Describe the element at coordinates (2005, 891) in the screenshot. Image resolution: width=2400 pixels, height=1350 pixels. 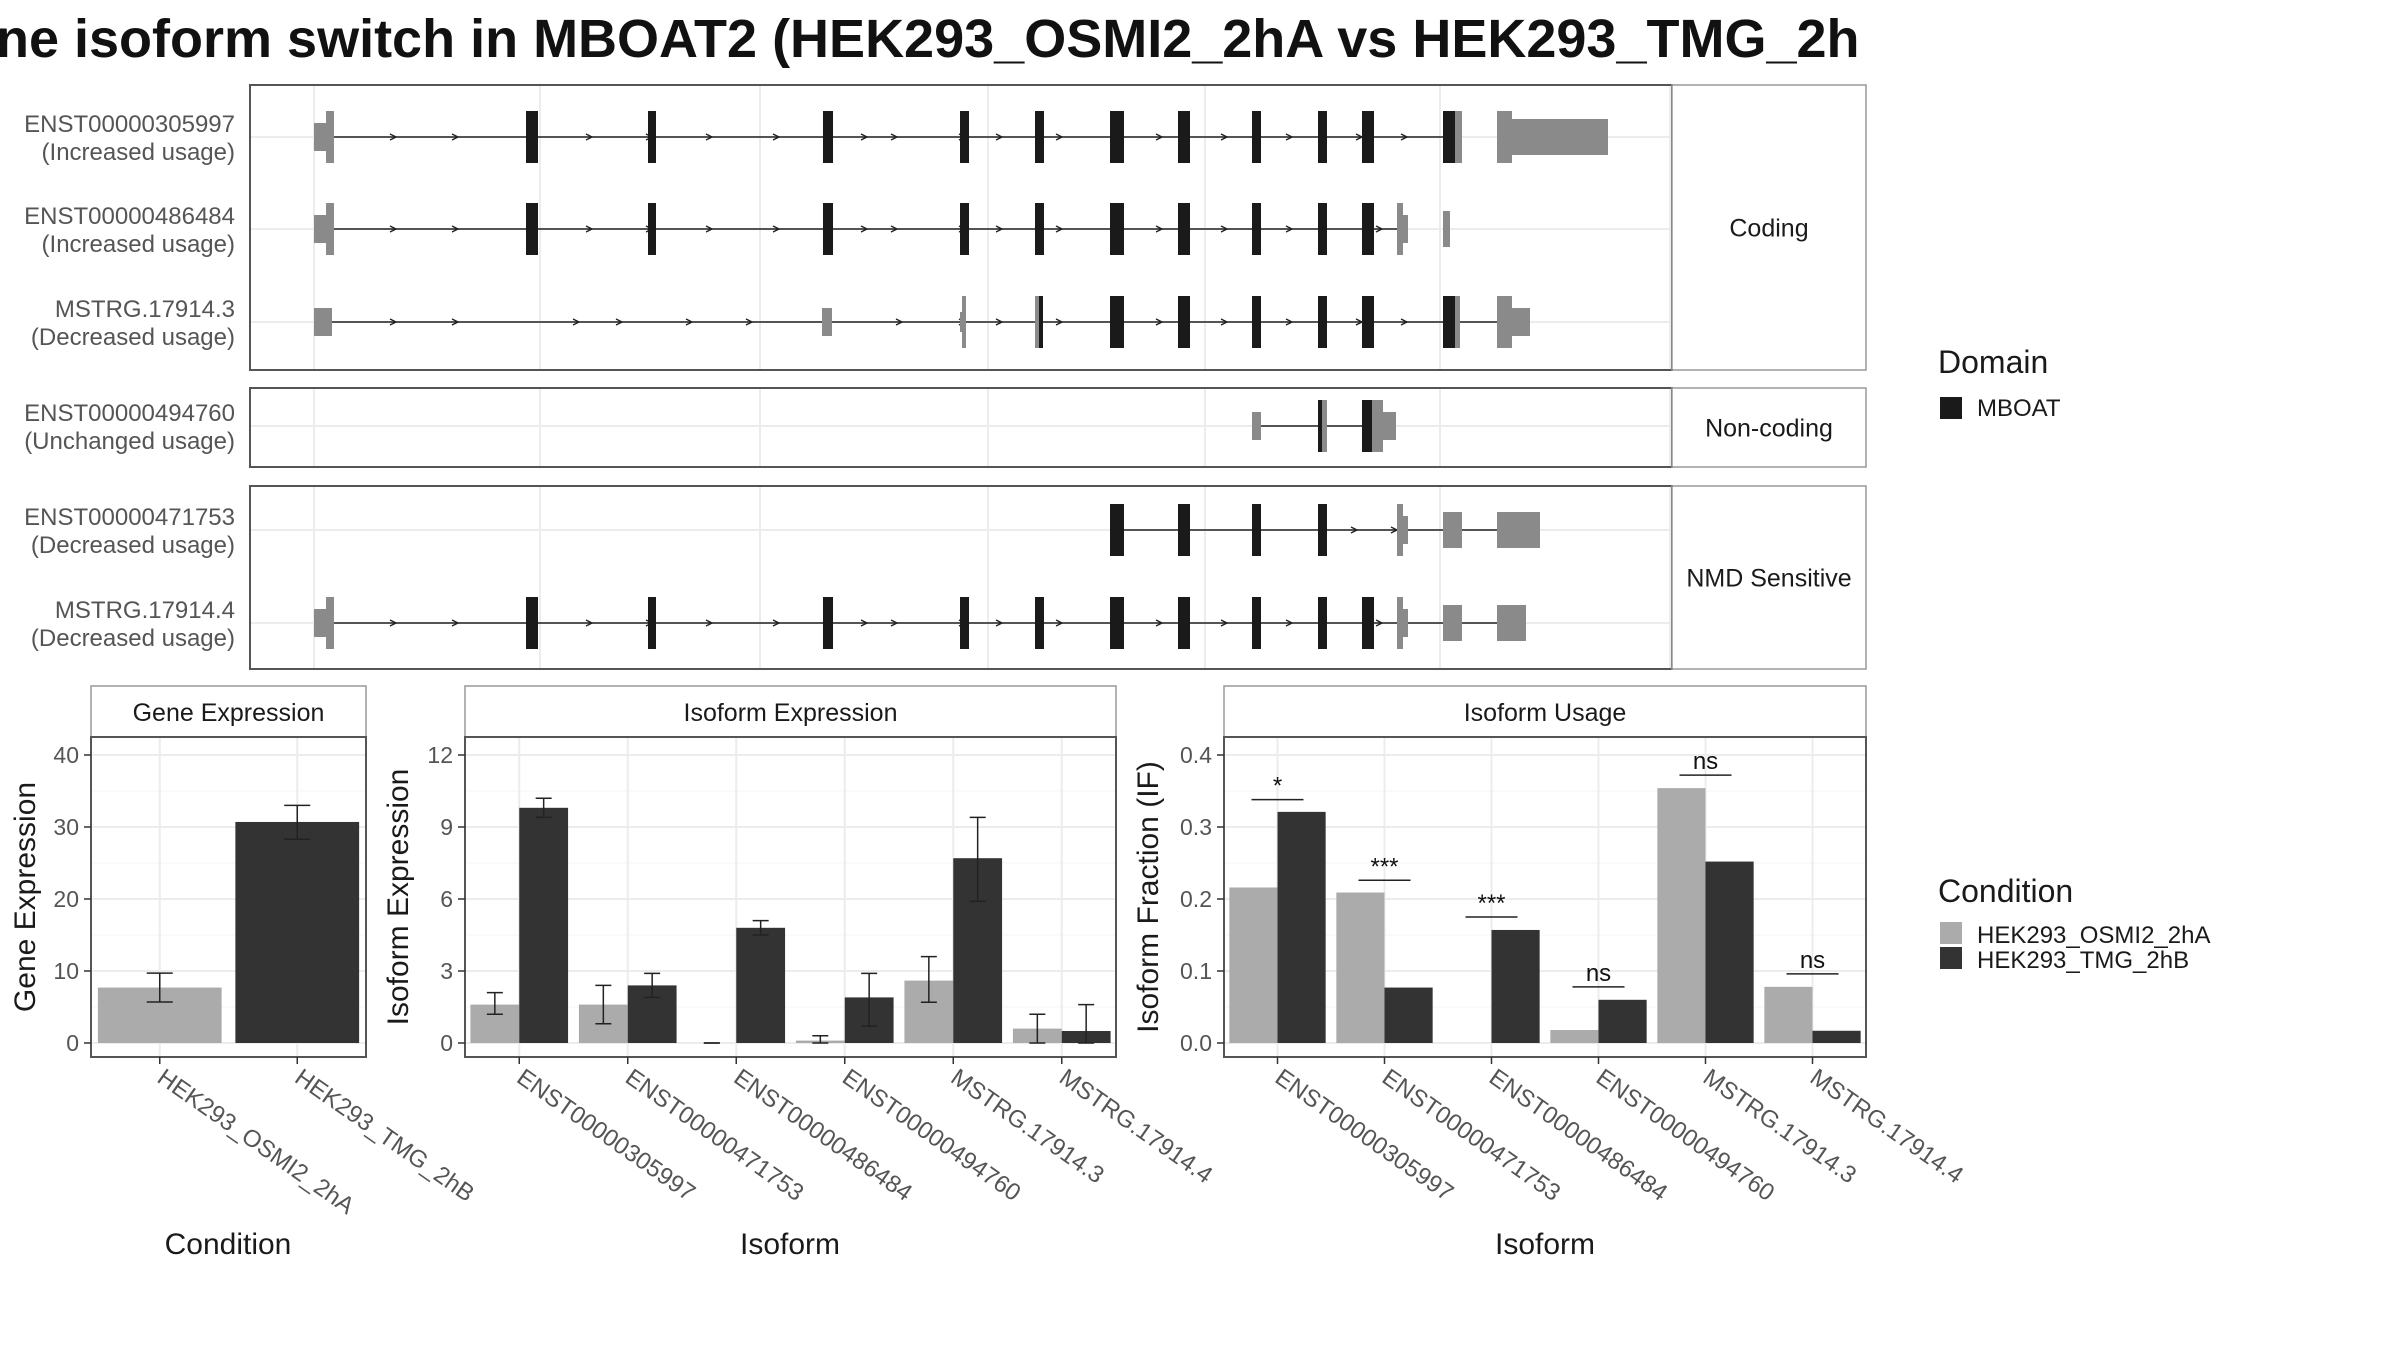
I see `condition-legend-title: Condition` at that location.